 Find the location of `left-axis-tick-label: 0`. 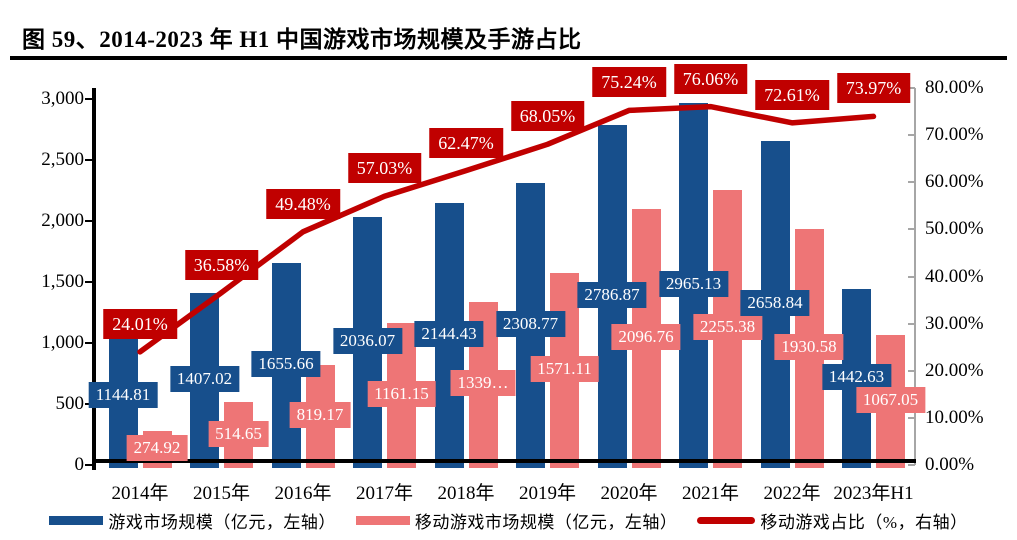

left-axis-tick-label: 0 is located at coordinates (79, 464).